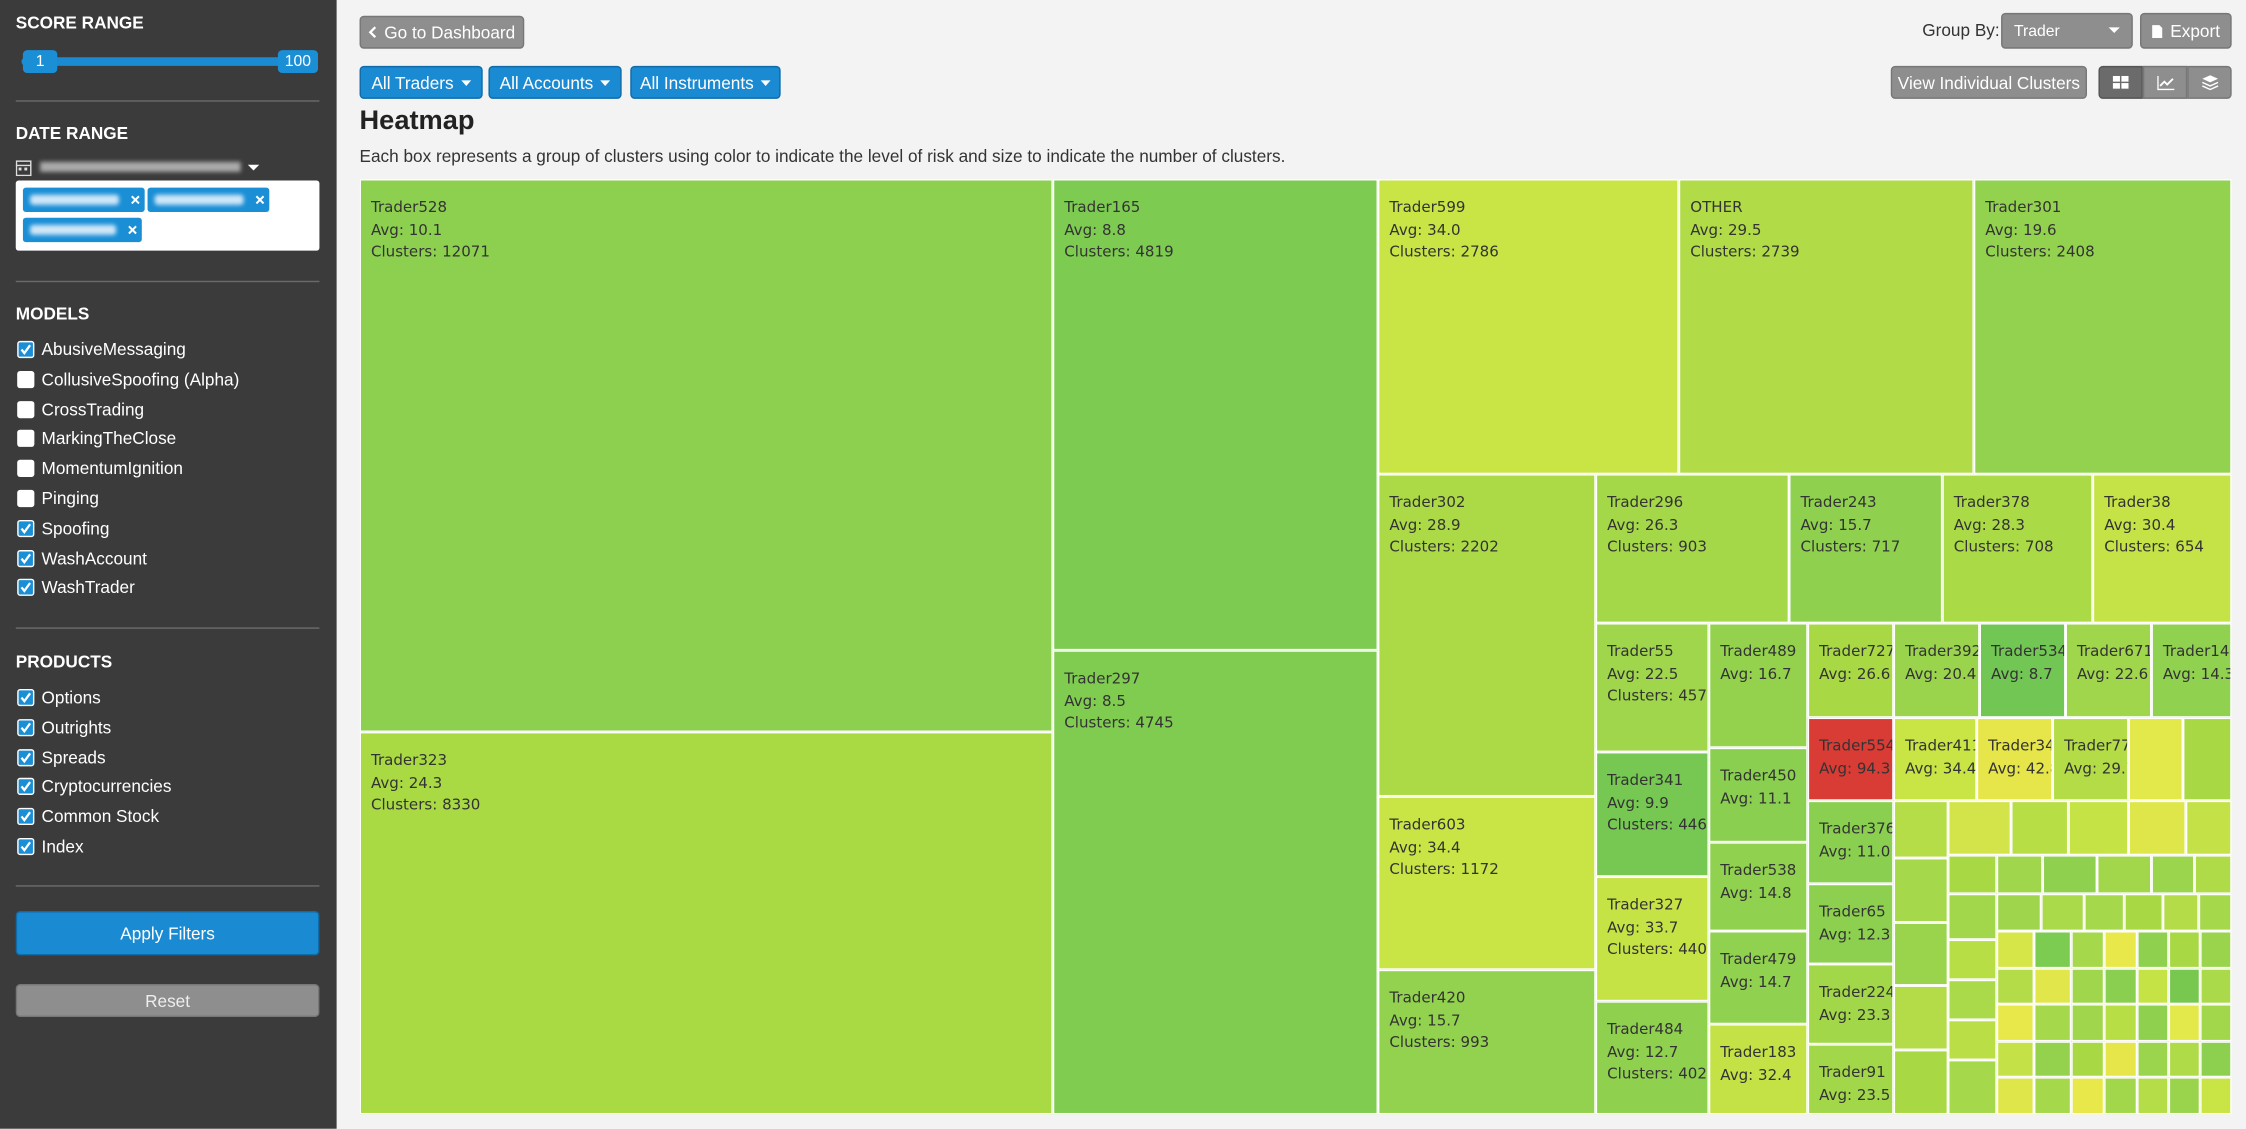 The image size is (2246, 1129). I want to click on checkbox-label: MarkingTheClose, so click(109, 438).